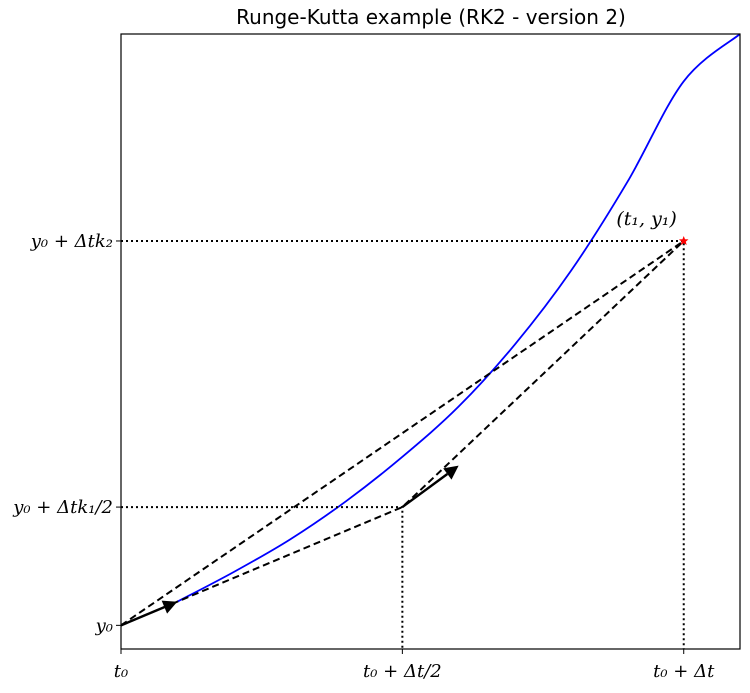  What do you see at coordinates (104, 625) in the screenshot?
I see `y-tick-label: y₀` at bounding box center [104, 625].